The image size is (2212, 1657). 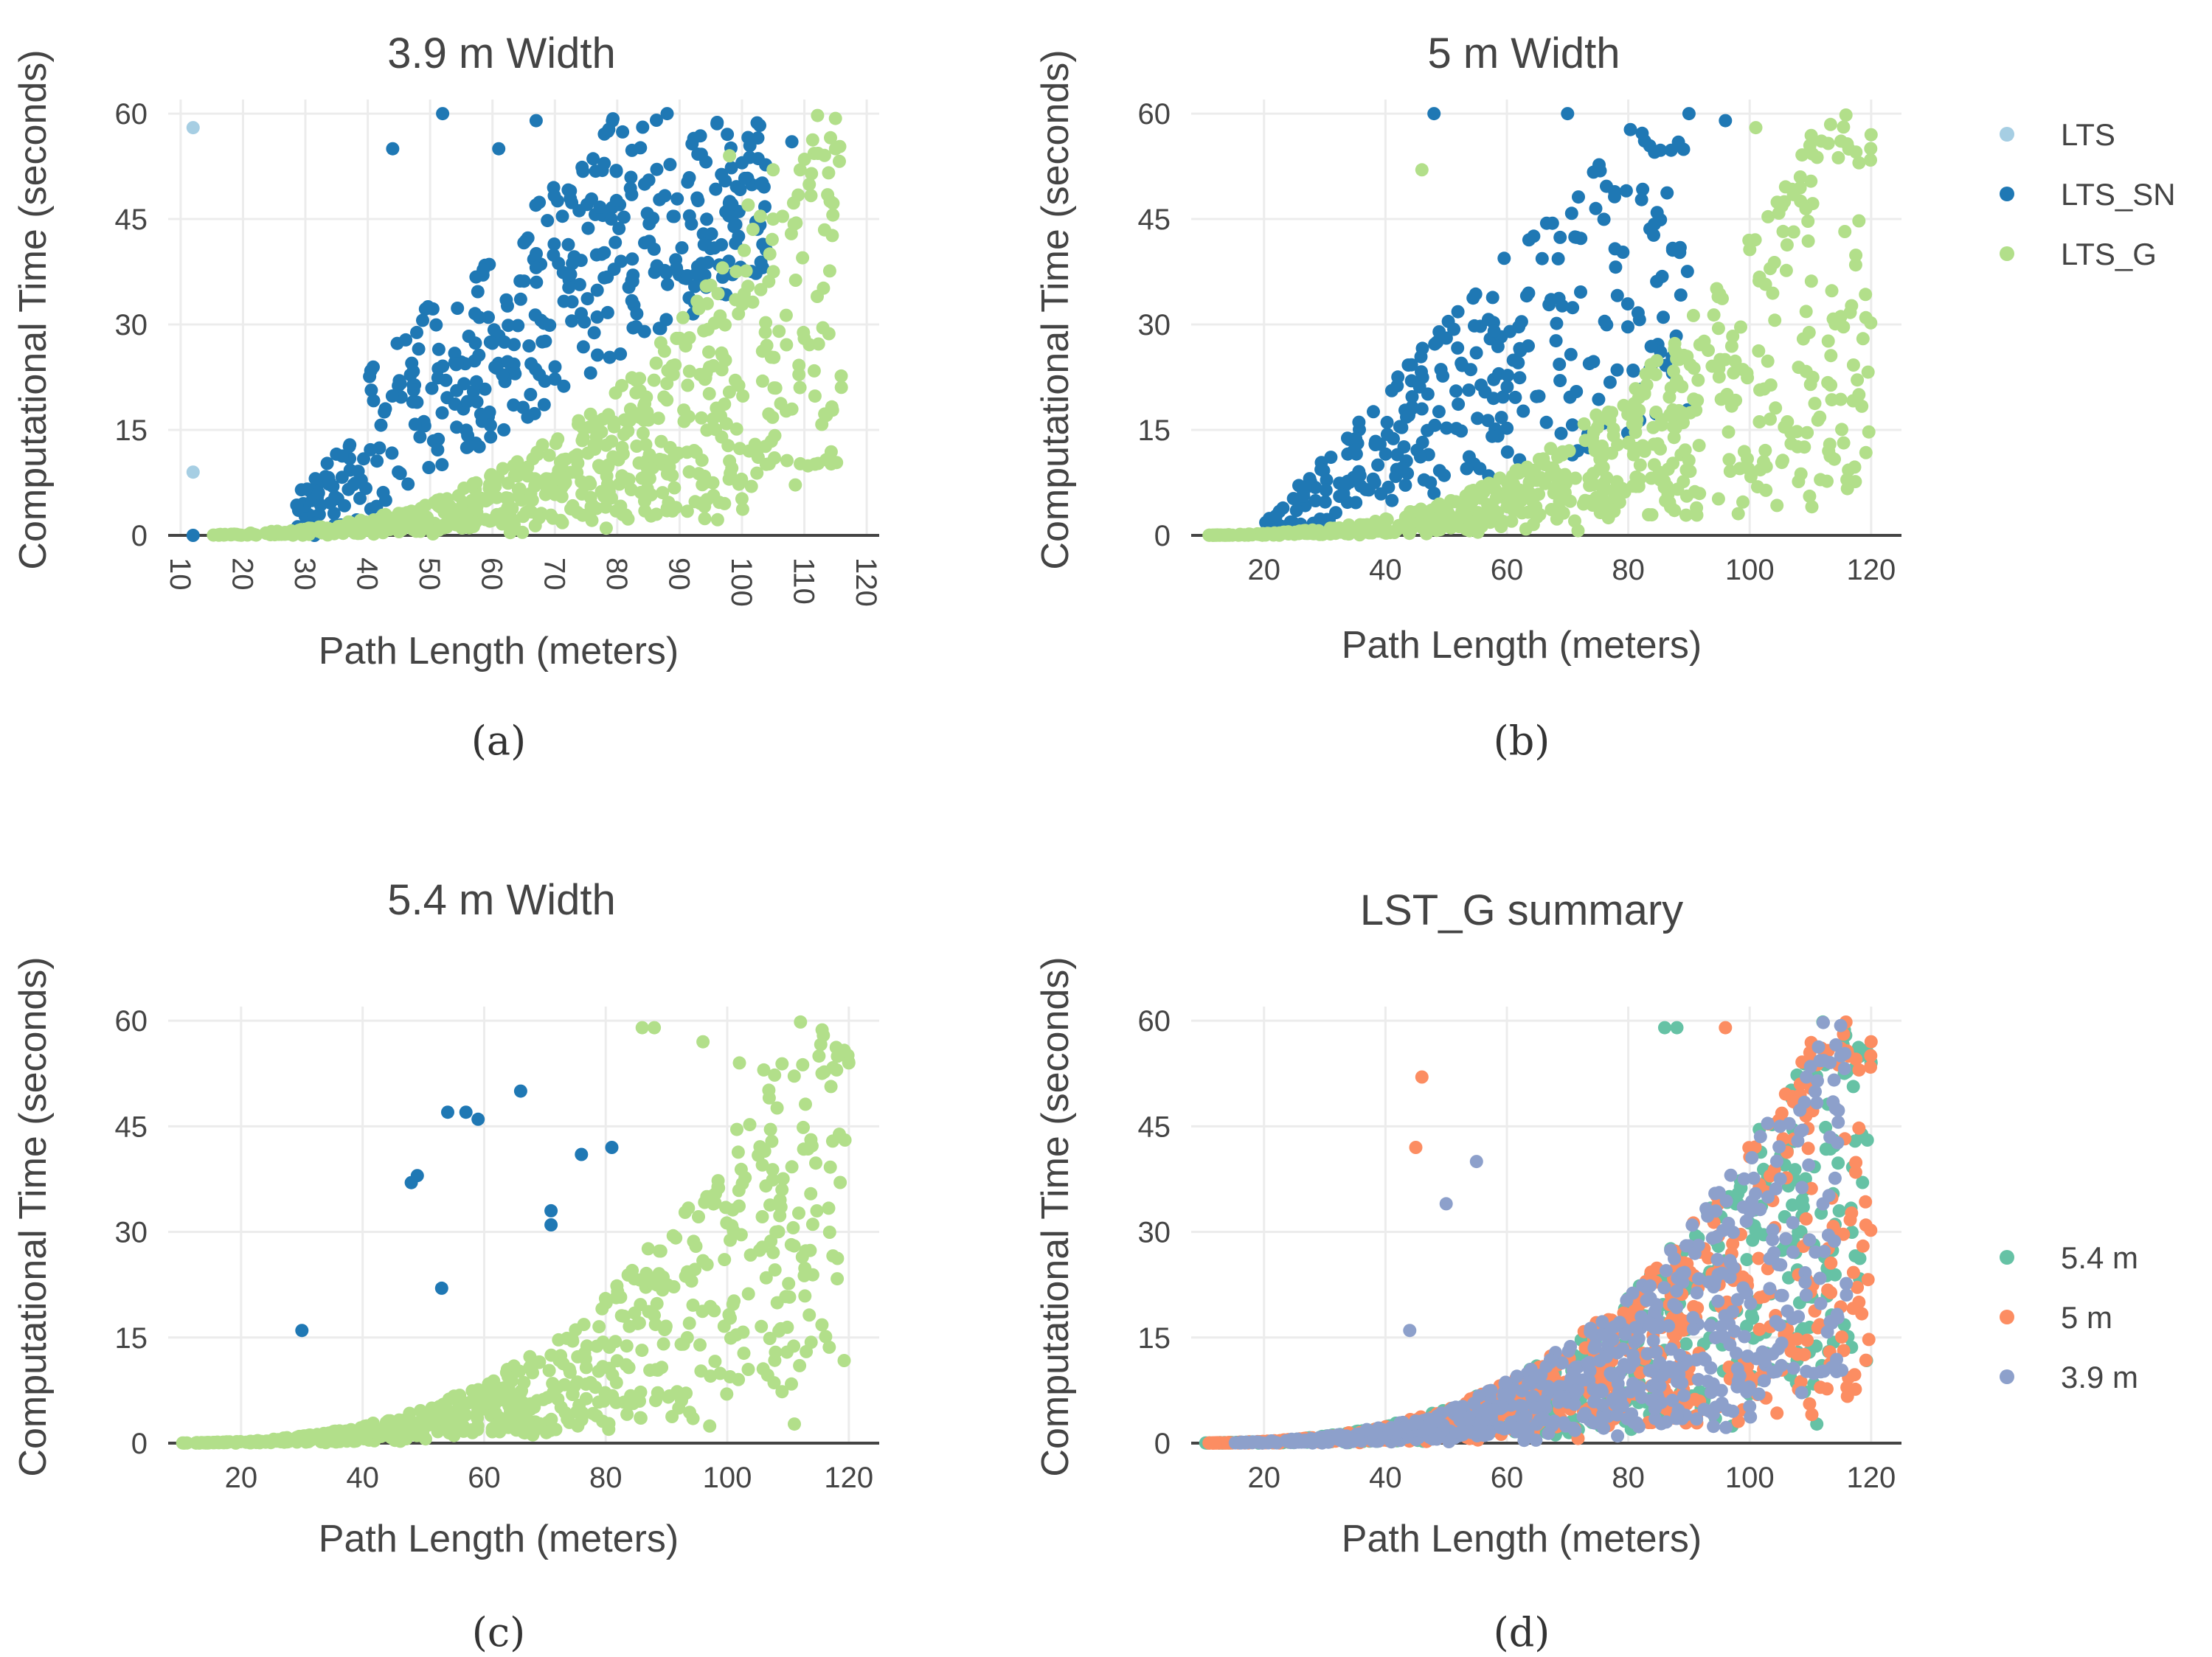 I want to click on x-tick-label: 60, so click(x=484, y=1478).